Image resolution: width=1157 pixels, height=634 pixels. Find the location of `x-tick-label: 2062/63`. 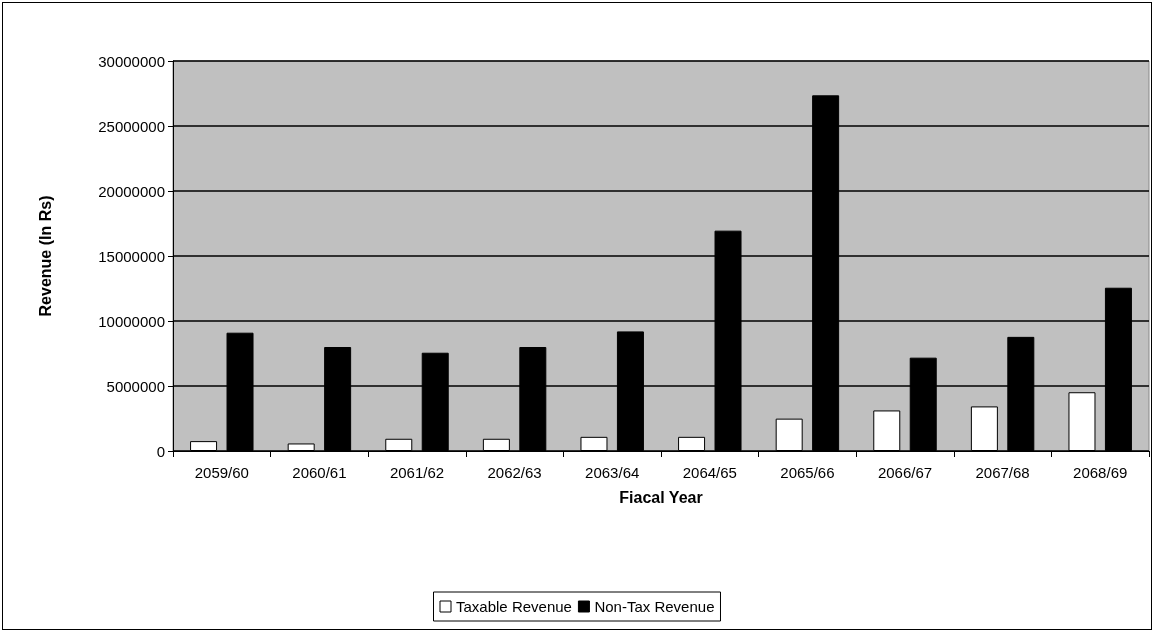

x-tick-label: 2062/63 is located at coordinates (514, 472).